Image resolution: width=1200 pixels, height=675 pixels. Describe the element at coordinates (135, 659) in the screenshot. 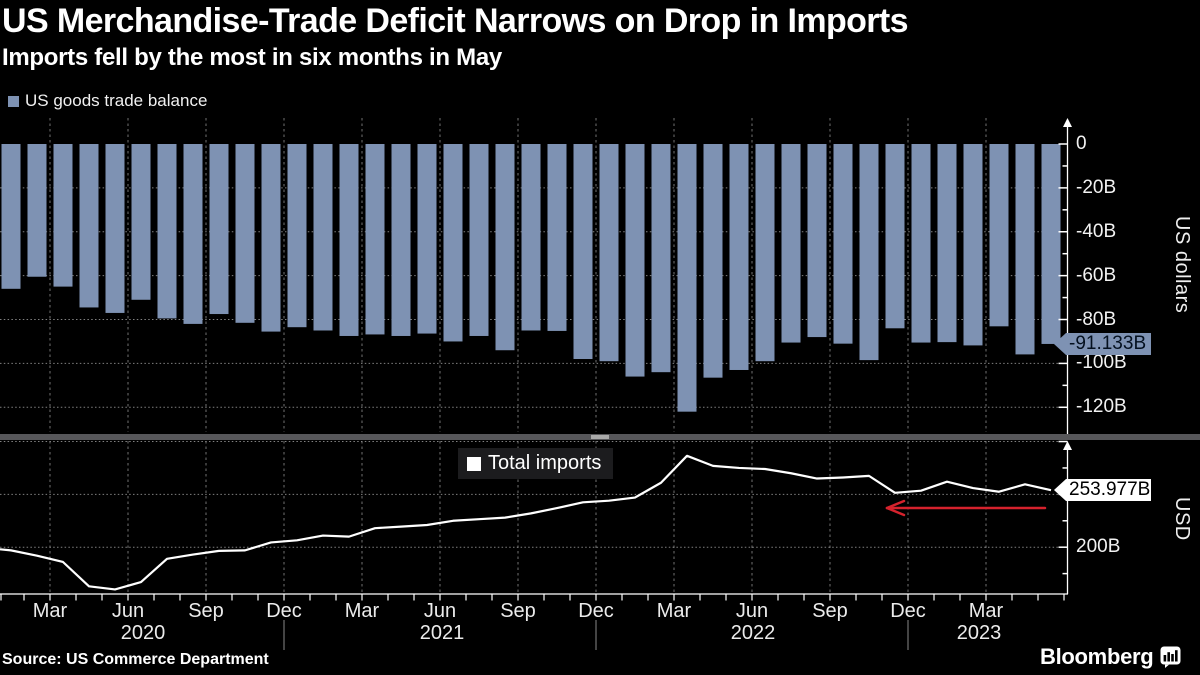

I see `source-credit: Source: US Commerce Department` at that location.